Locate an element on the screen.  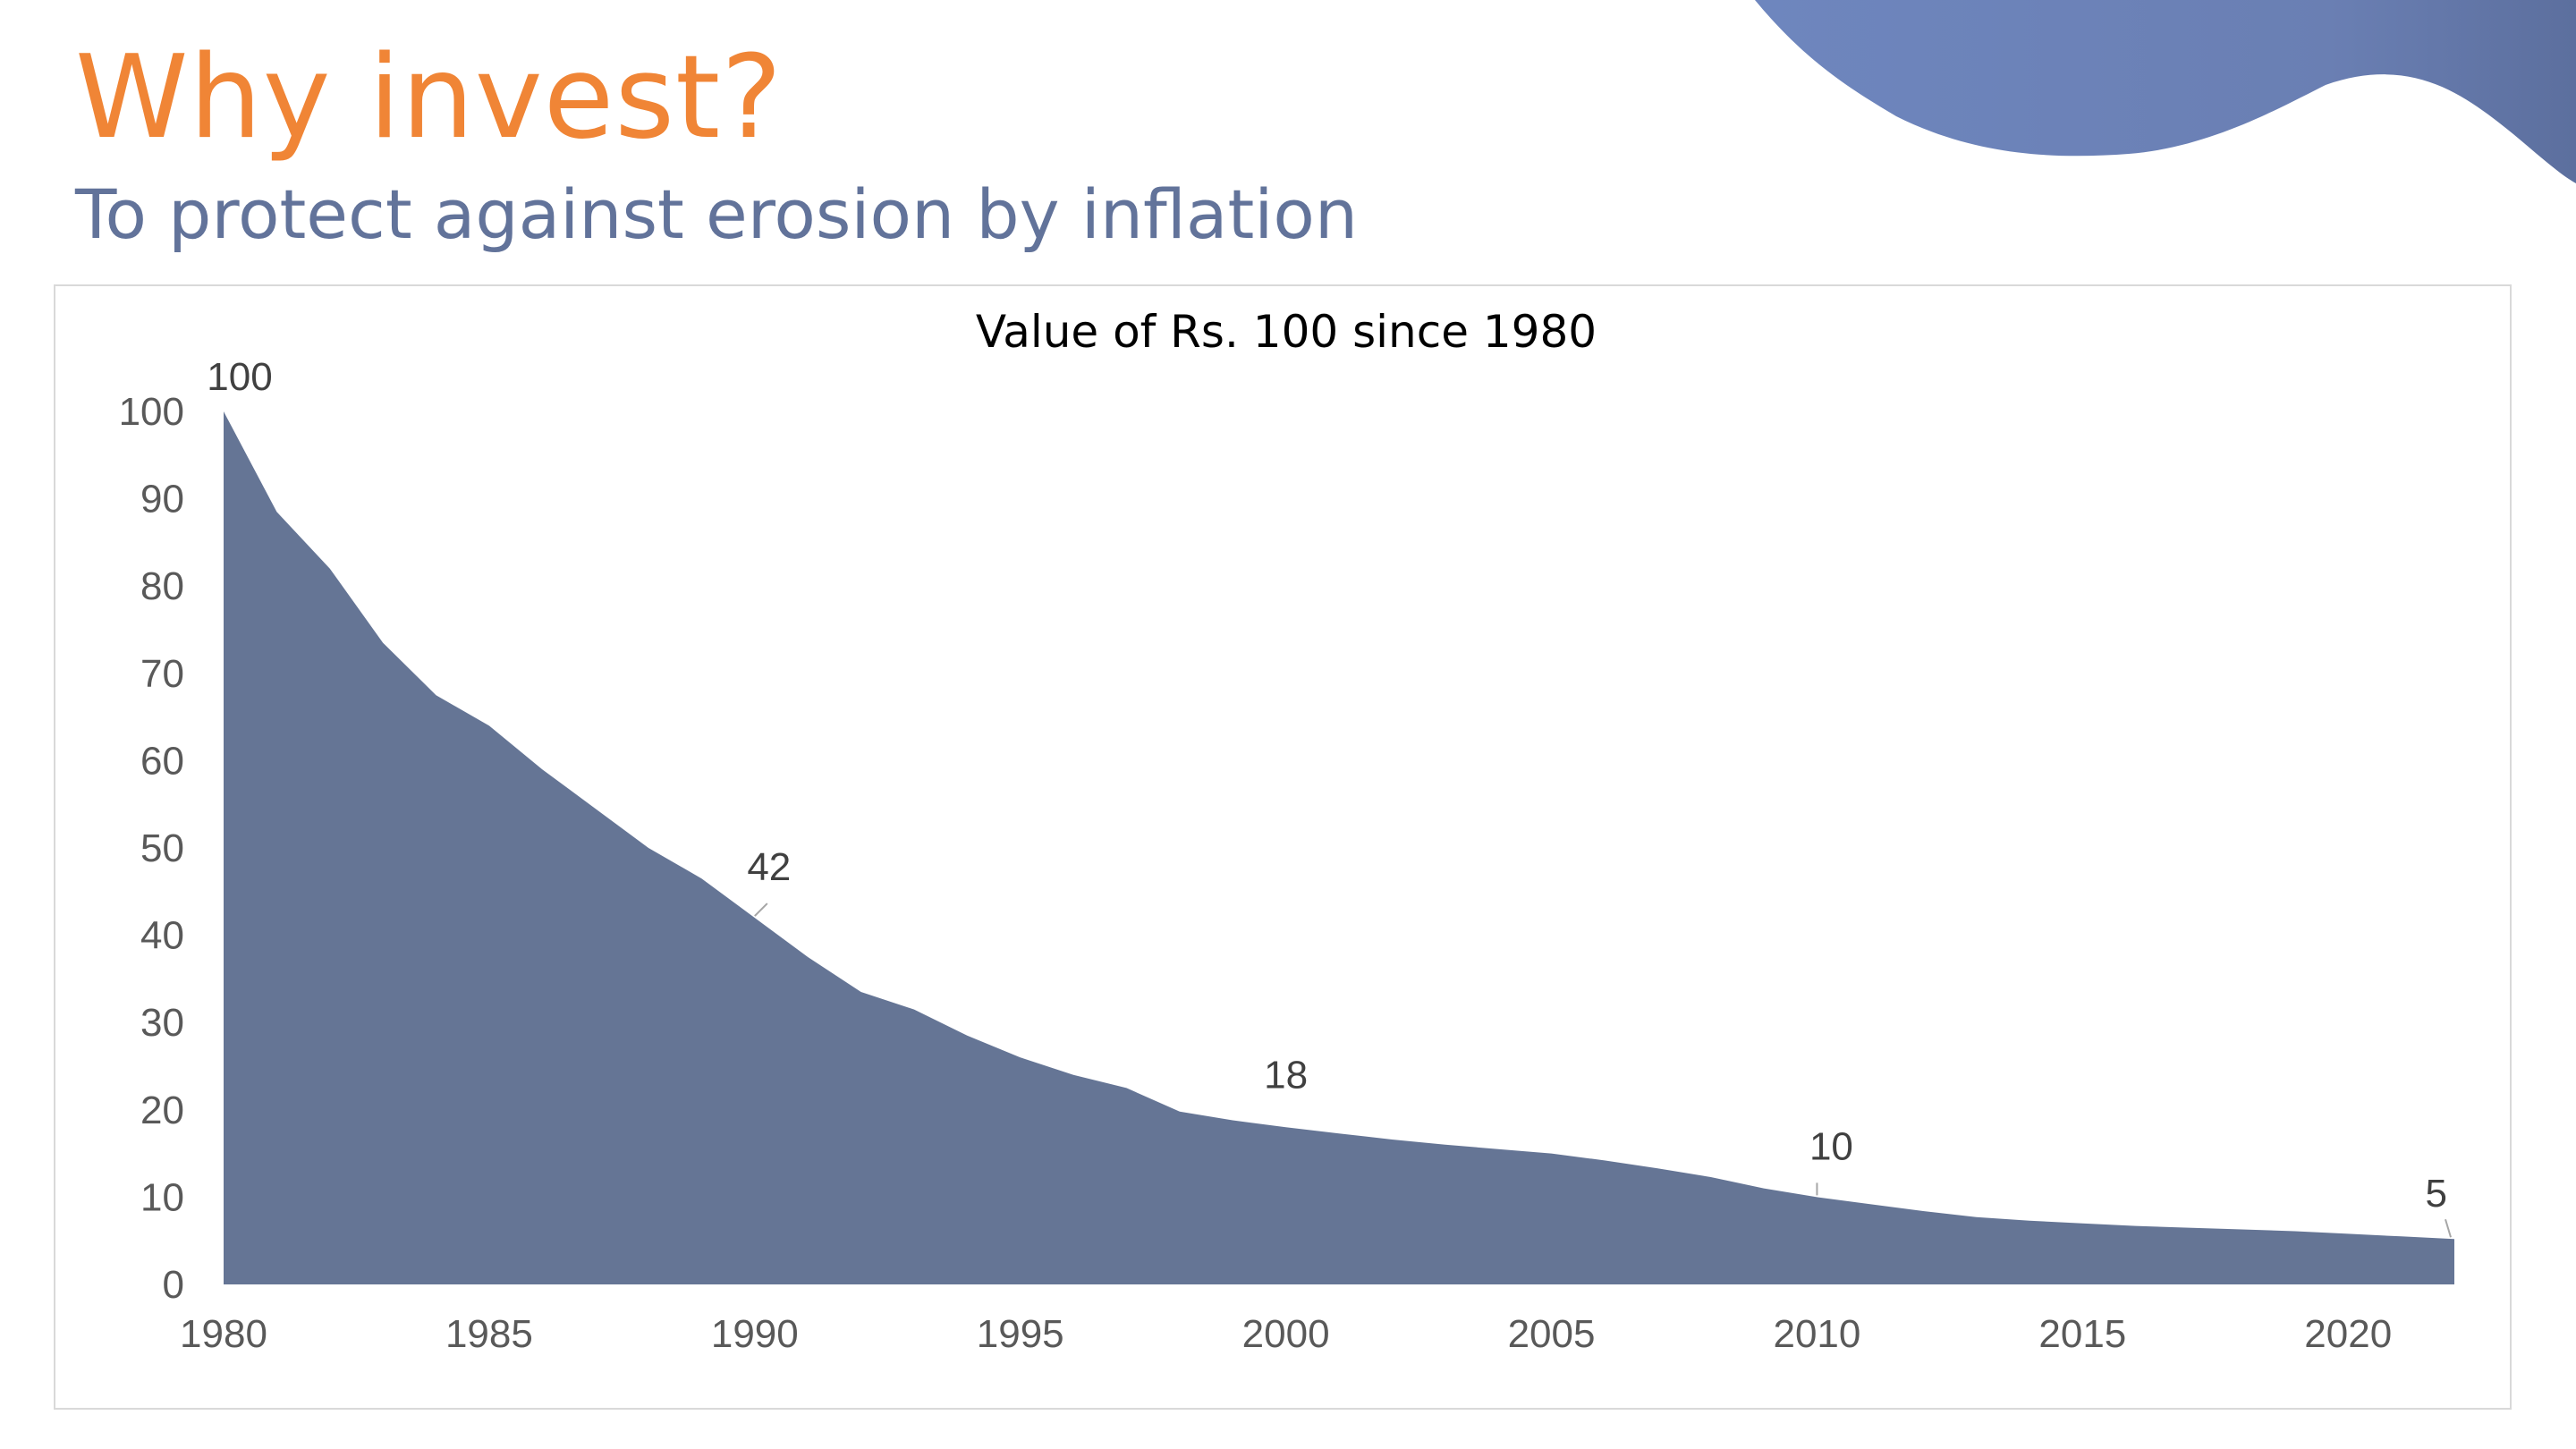
y-tick-label: 60 is located at coordinates (162, 761).